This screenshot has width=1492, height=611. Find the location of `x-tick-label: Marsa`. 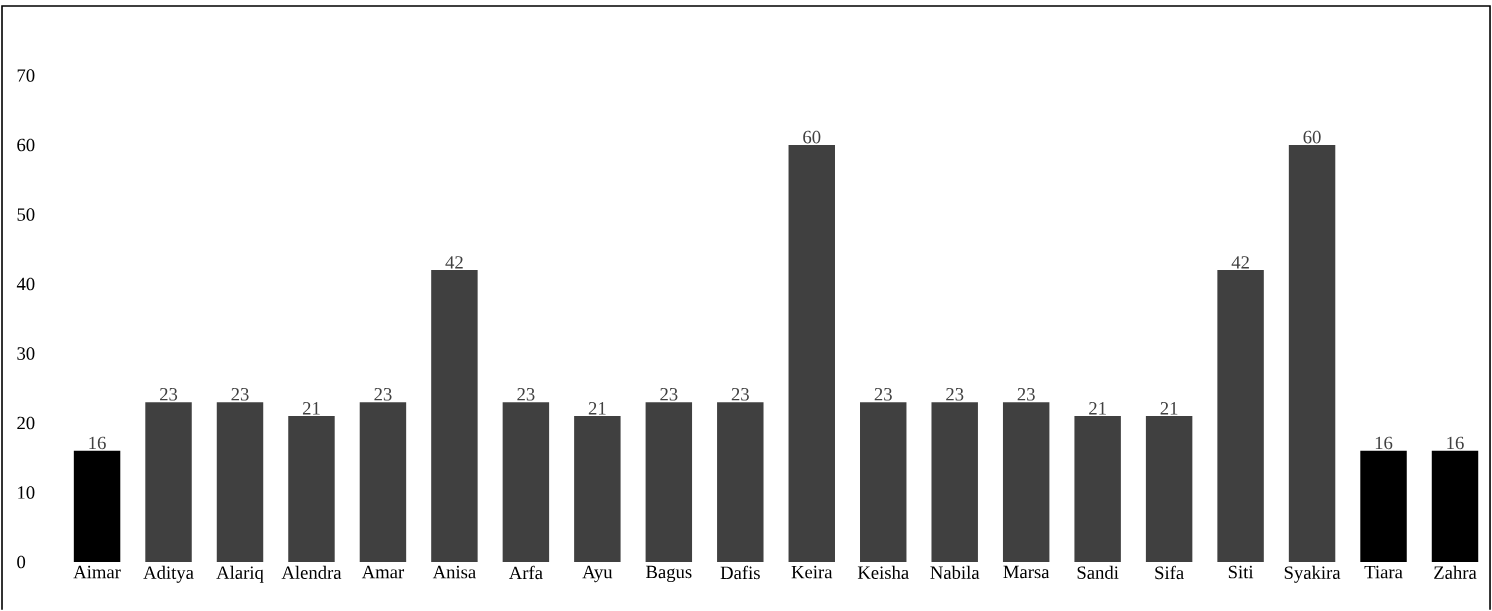

x-tick-label: Marsa is located at coordinates (1026, 572).